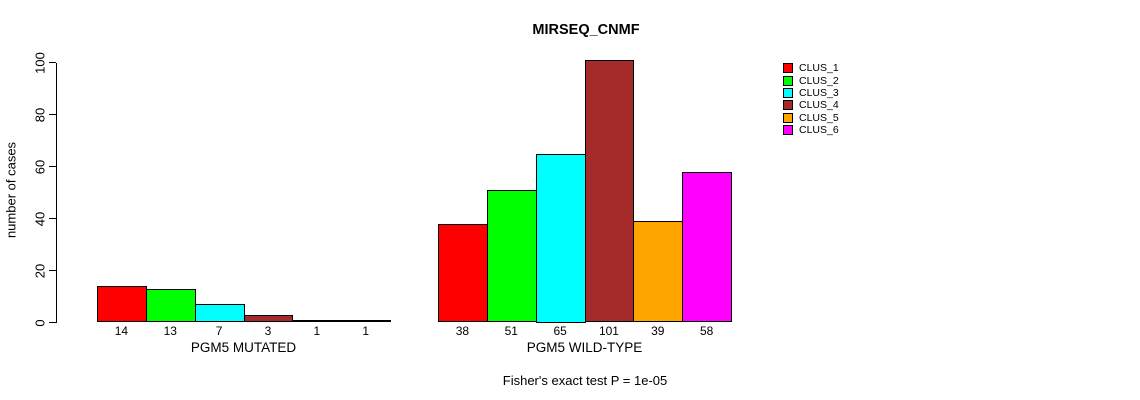  I want to click on chart-title: MIRSEQ_CNMF, so click(586, 30).